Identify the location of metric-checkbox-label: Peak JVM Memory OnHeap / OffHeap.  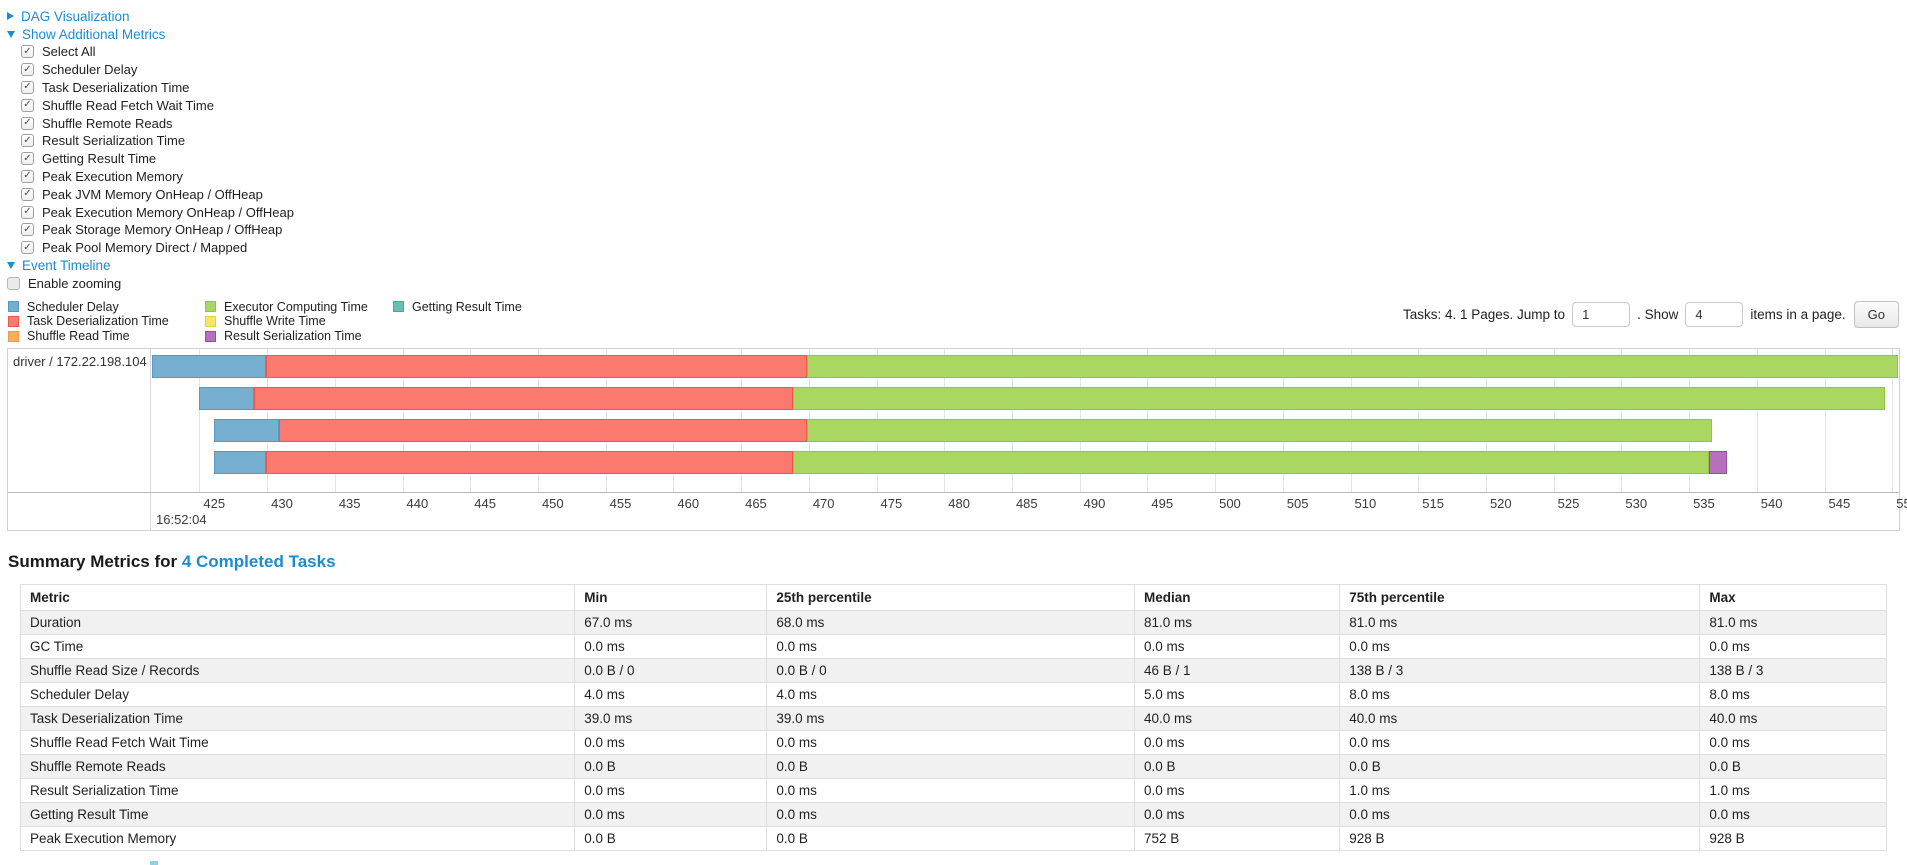
(152, 194).